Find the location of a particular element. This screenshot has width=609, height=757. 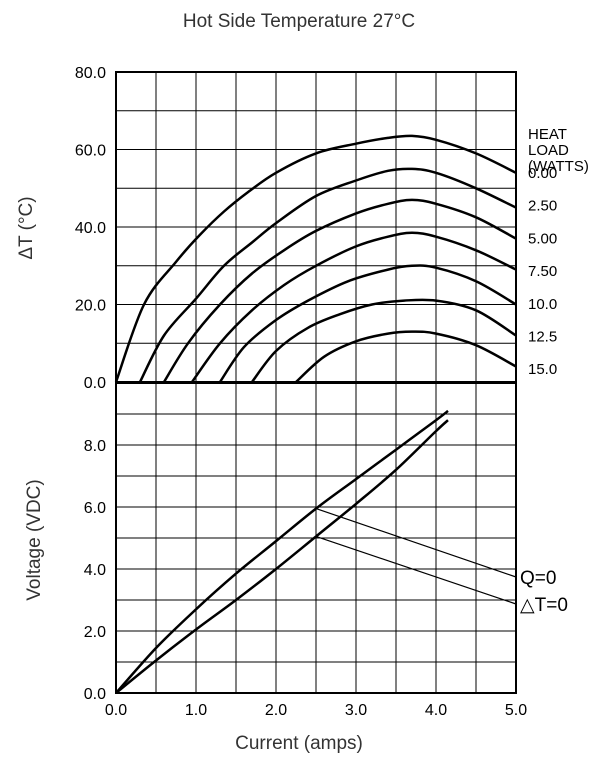

legend-label: 15.0 is located at coordinates (542, 369).